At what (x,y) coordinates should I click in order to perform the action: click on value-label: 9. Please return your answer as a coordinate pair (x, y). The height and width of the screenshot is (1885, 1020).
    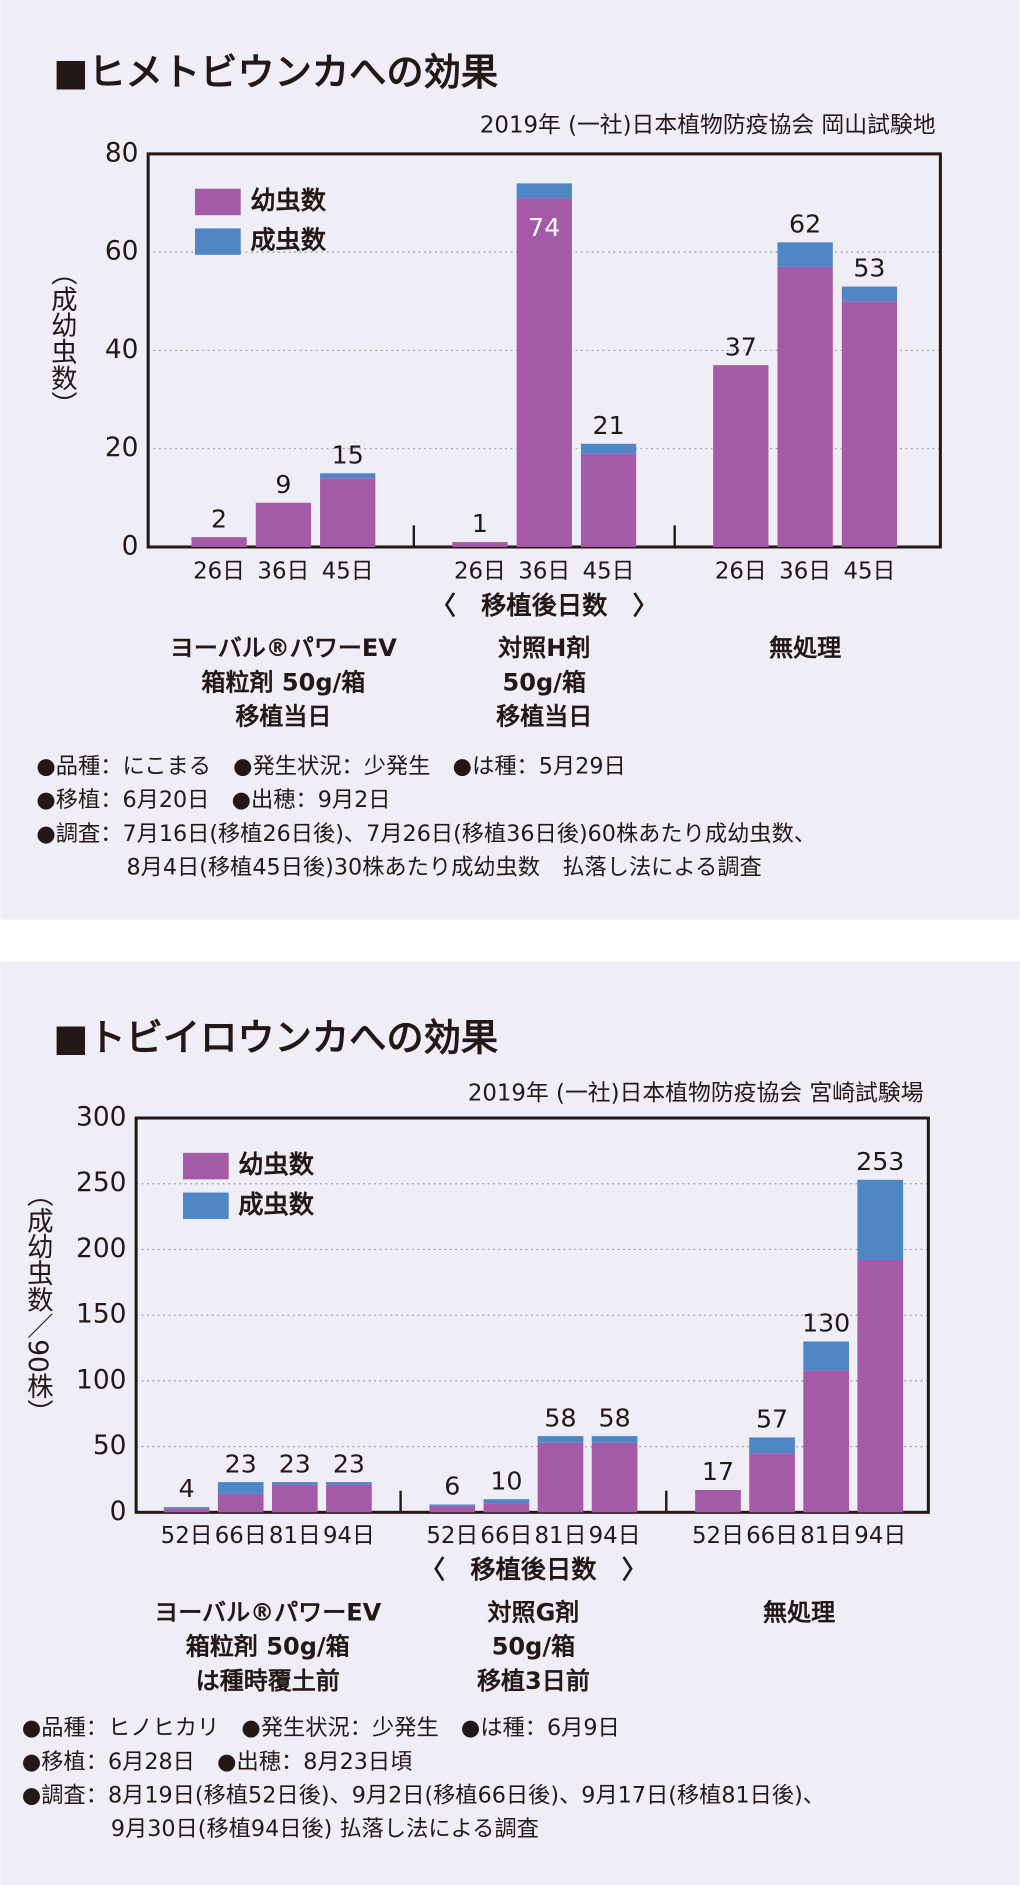
    Looking at the image, I should click on (283, 484).